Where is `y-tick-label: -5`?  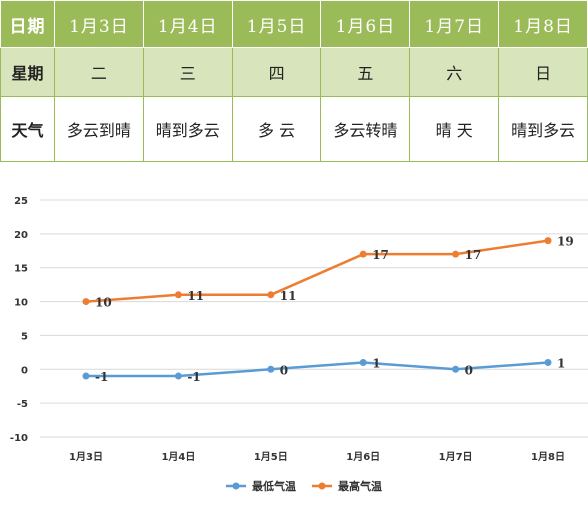
y-tick-label: -5 is located at coordinates (22, 404).